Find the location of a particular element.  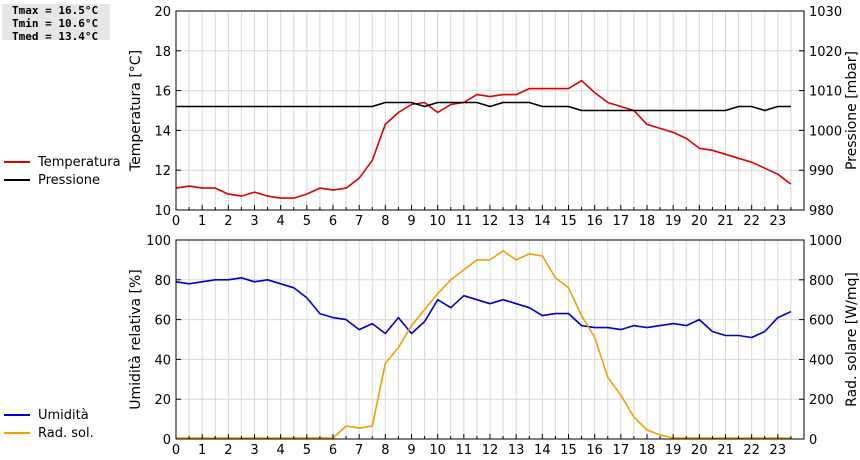

y2-tick-label: 1030 is located at coordinates (825, 12).